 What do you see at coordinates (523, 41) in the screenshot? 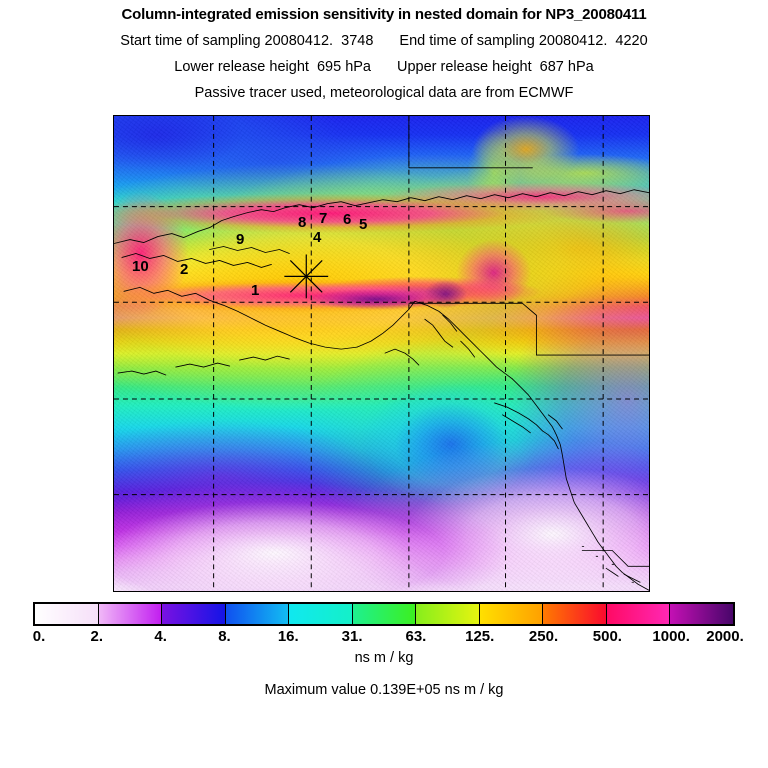
I see `end-time-label: End time of sampling 20080412. 4220` at bounding box center [523, 41].